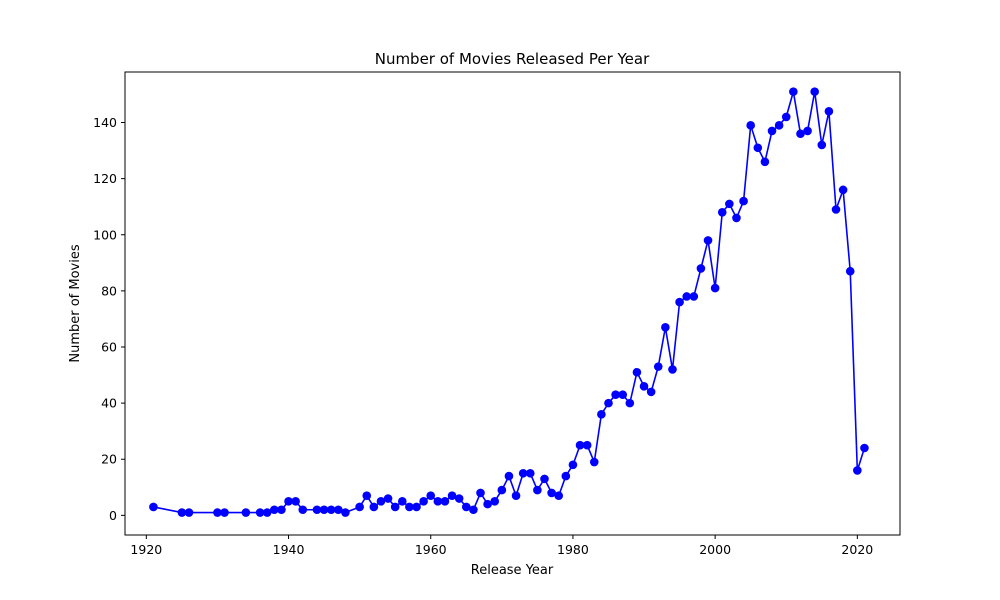 The height and width of the screenshot is (600, 1000). What do you see at coordinates (105, 122) in the screenshot?
I see `y-tick-label: 140` at bounding box center [105, 122].